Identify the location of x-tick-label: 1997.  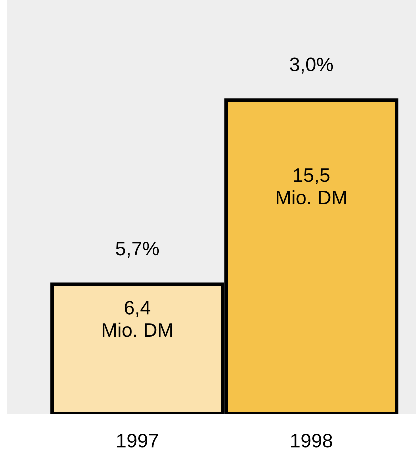
(137, 441).